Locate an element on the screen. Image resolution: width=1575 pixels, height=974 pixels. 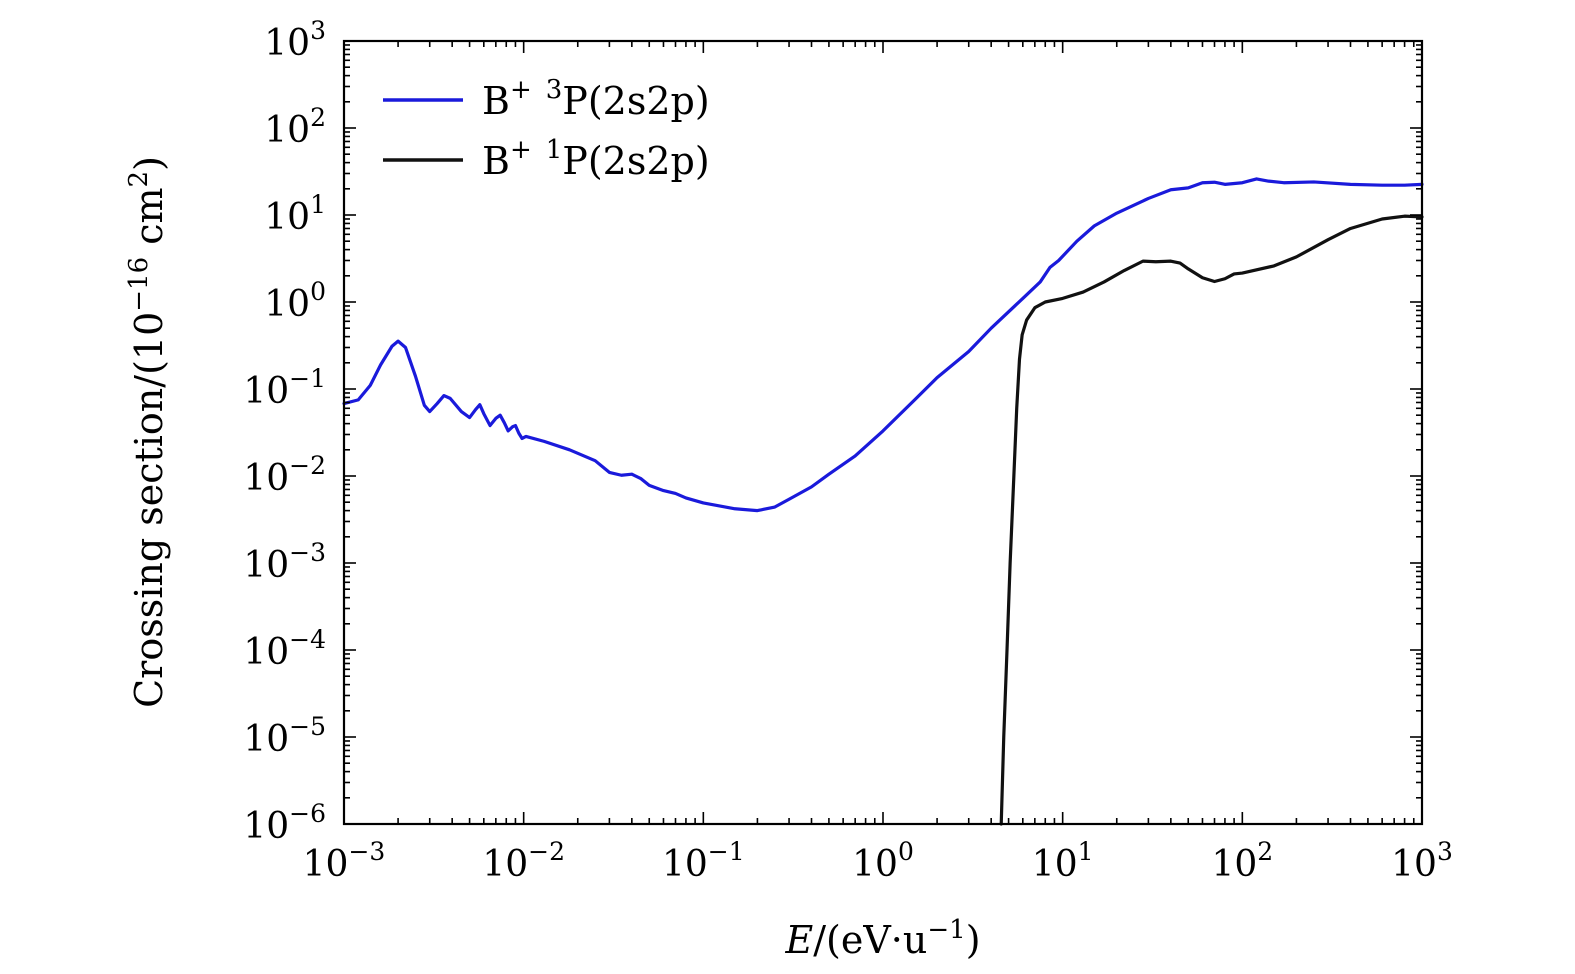
y-tick-label: 10⁻¹ is located at coordinates (284, 388).